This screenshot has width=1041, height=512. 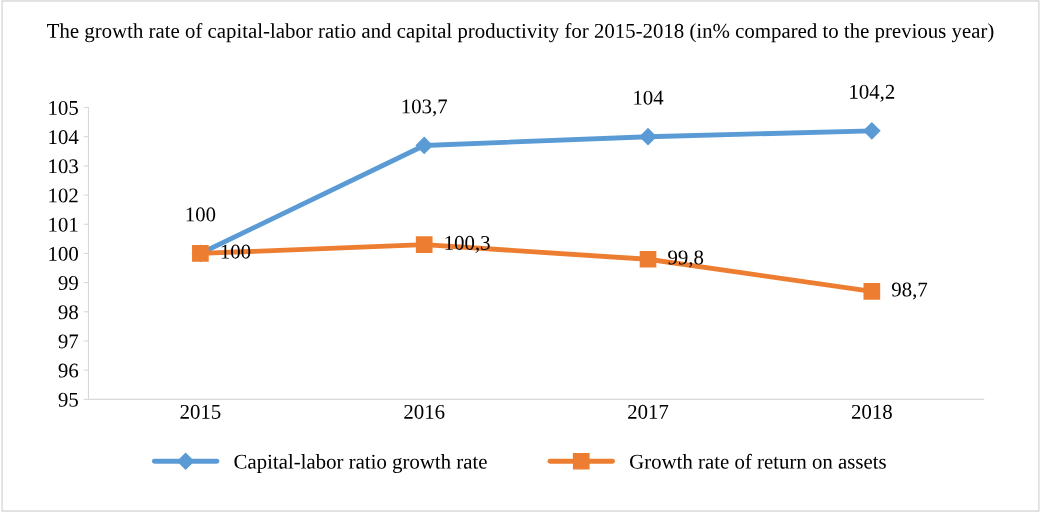 I want to click on y-tick-label: 103, so click(x=63, y=166).